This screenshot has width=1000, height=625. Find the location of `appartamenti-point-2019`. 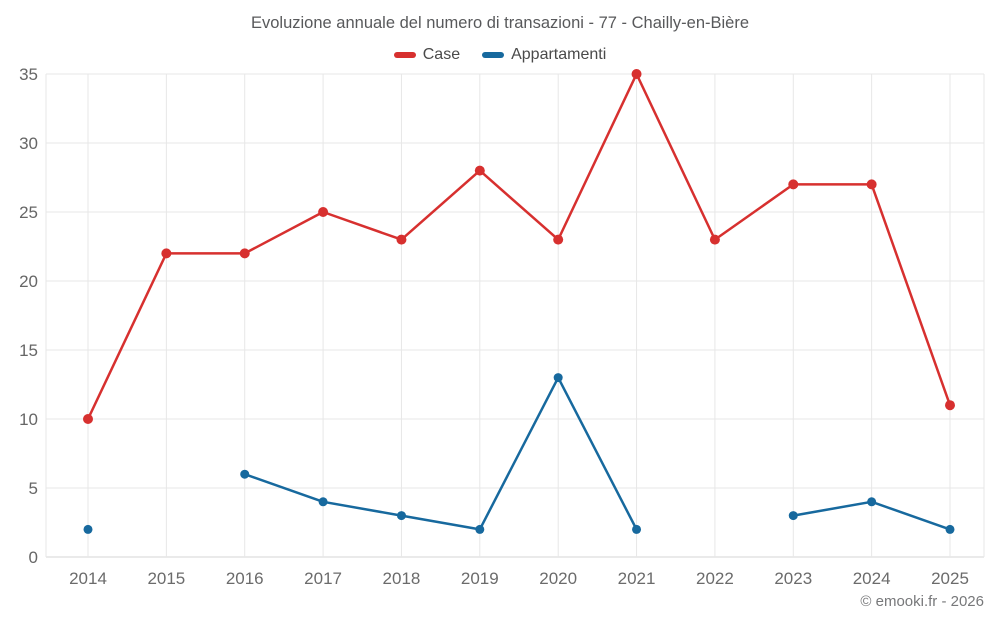

appartamenti-point-2019 is located at coordinates (480, 529).